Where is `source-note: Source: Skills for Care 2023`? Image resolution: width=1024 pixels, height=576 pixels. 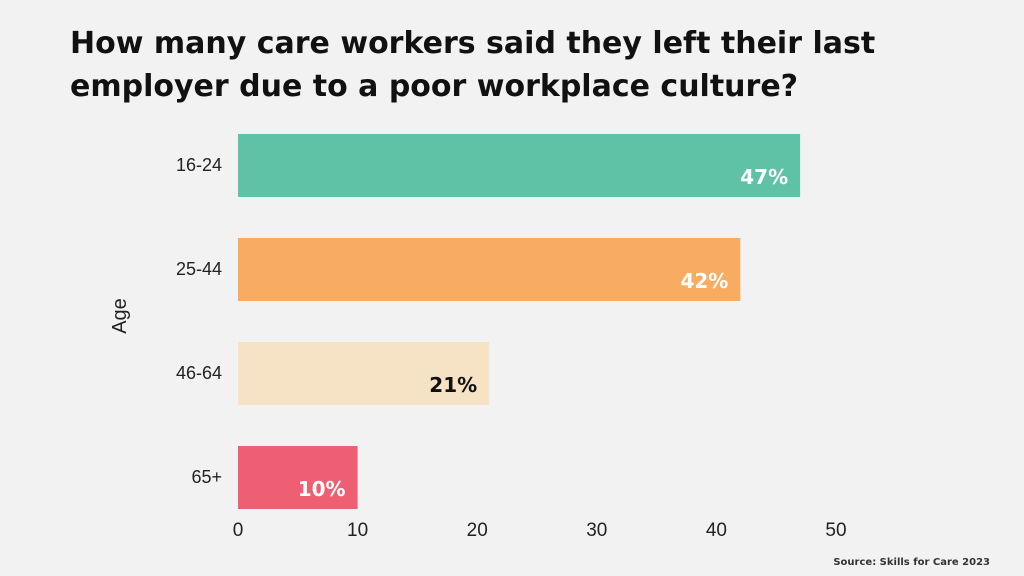 source-note: Source: Skills for Care 2023 is located at coordinates (911, 562).